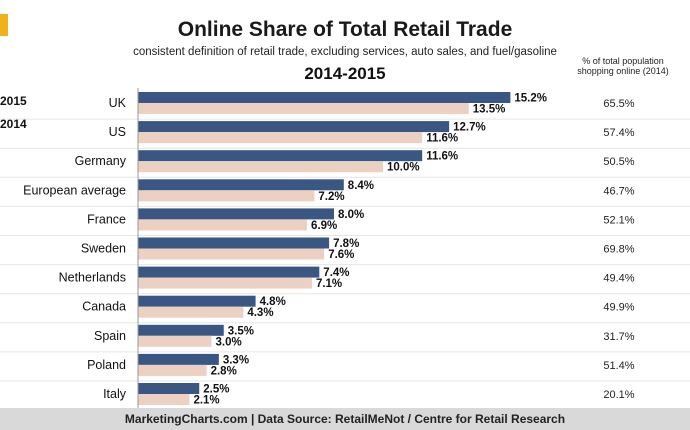  What do you see at coordinates (101, 161) in the screenshot?
I see `category-label: Germany` at bounding box center [101, 161].